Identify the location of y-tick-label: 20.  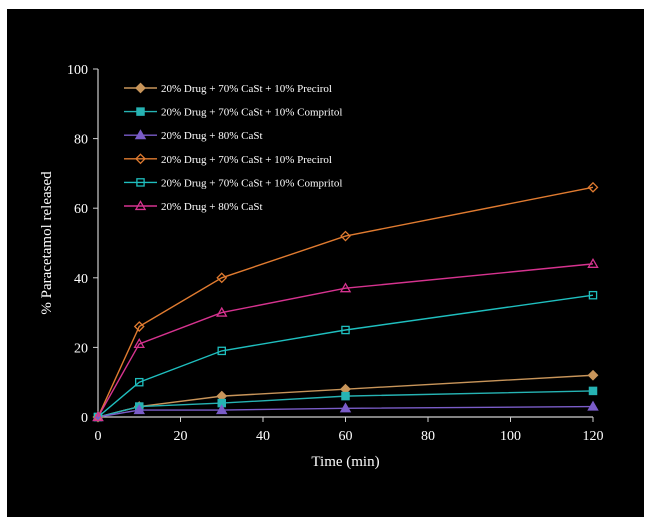
(81, 348).